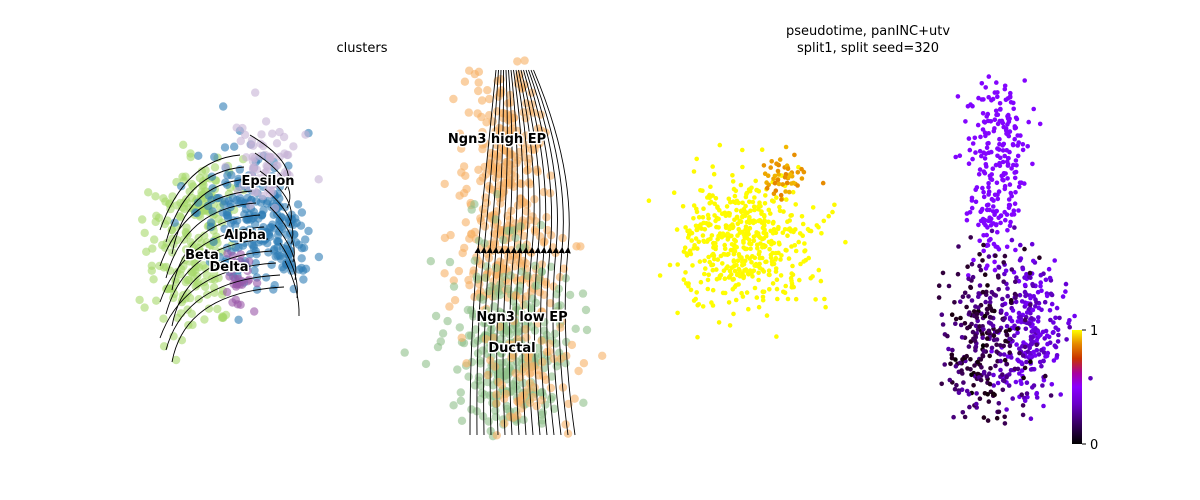  I want to click on streamline, so click(507, 252).